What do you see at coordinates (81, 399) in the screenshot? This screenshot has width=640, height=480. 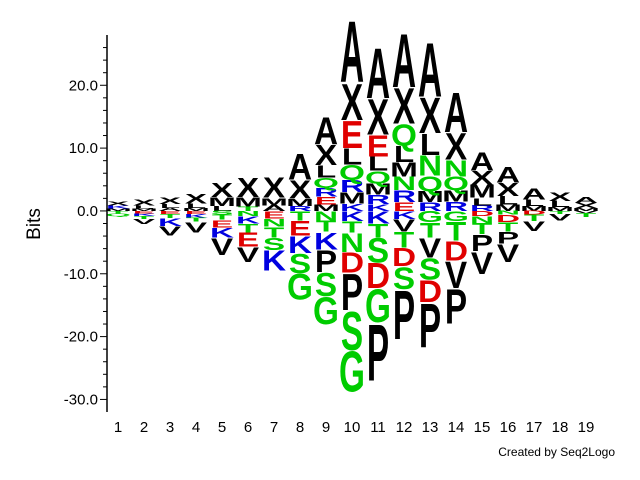 I see `y-tick-label: -30.0` at bounding box center [81, 399].